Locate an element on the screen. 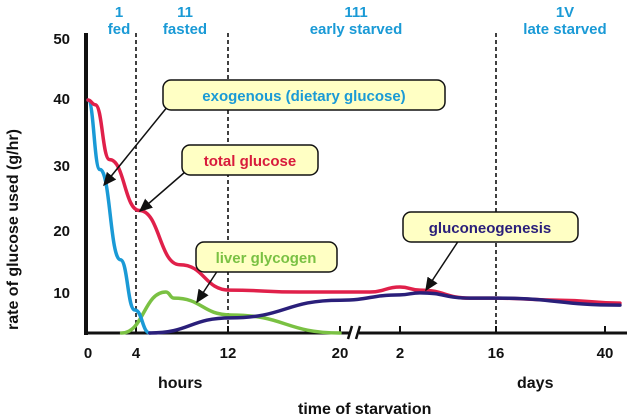 Image resolution: width=629 pixels, height=417 pixels. y-tick-label: 50 is located at coordinates (61, 39).